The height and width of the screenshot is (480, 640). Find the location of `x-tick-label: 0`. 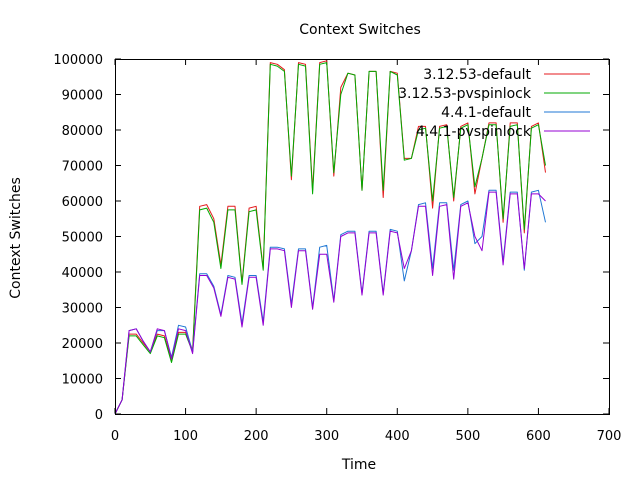

x-tick-label: 0 is located at coordinates (115, 436).